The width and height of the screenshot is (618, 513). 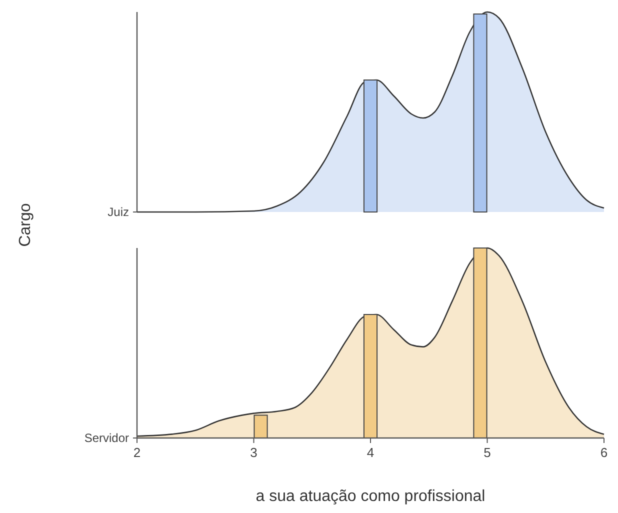 I want to click on x-tick-label: 4, so click(x=370, y=452).